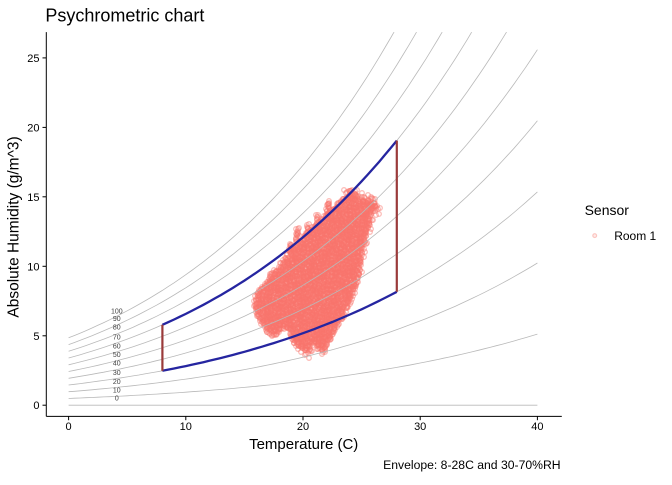  I want to click on svg-text: 90, so click(117, 319).